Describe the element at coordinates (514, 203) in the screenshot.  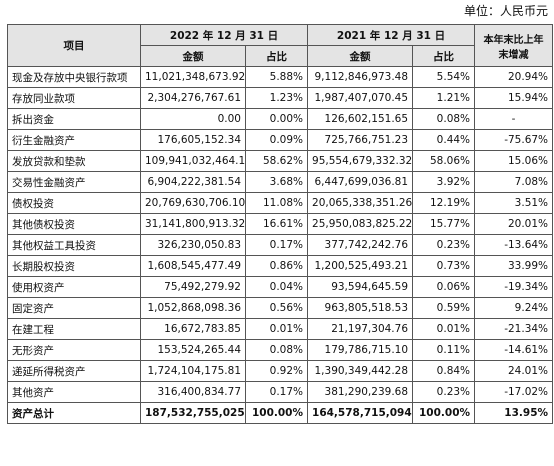
I see `table-cell: 3.51%` at that location.